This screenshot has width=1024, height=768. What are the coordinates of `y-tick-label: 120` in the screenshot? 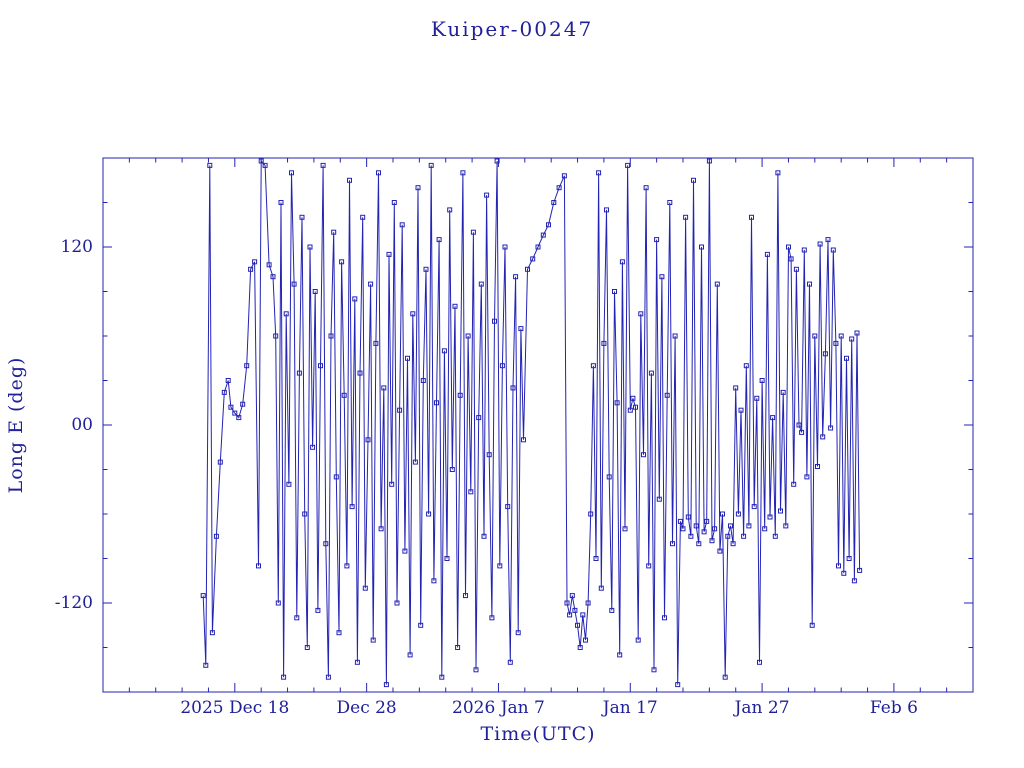 It's located at (76, 247).